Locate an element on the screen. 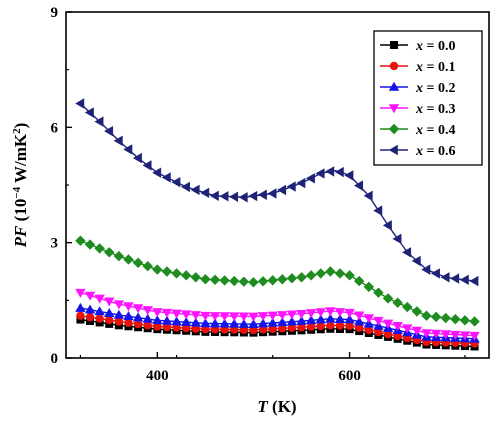  legend-entry: x = 0.0 is located at coordinates (417, 46).